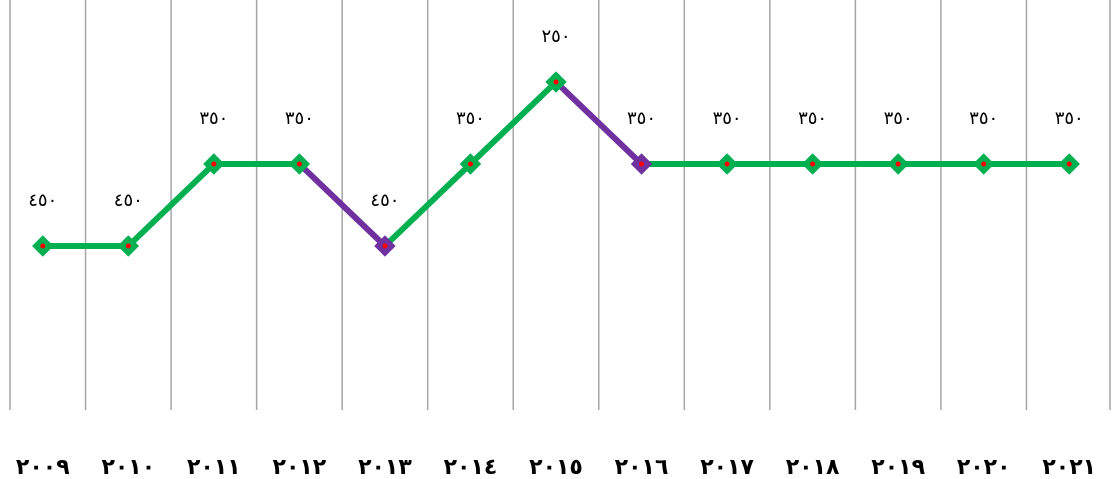 The image size is (1112, 479). Describe the element at coordinates (555, 36) in the screenshot. I see `data-label: ٢٥٠` at that location.